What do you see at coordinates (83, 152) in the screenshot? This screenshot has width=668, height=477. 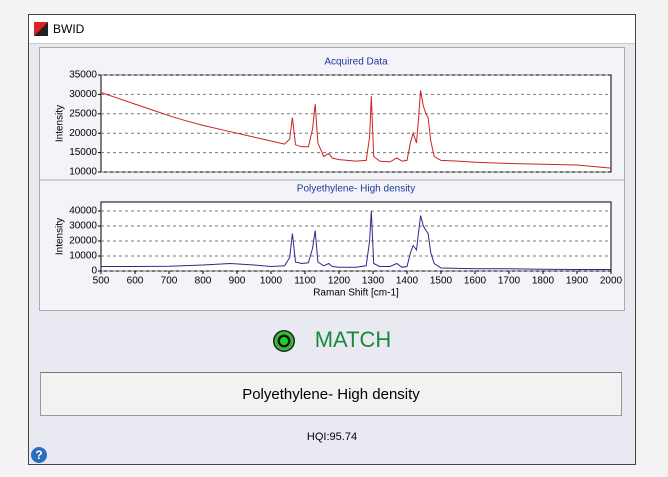 I see `y-tick-label: 15000` at bounding box center [83, 152].